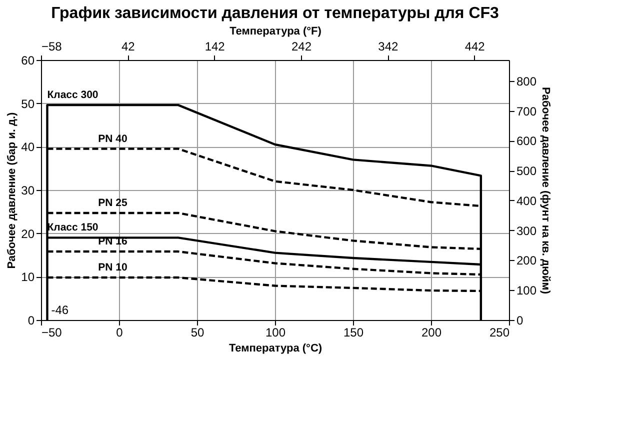  I want to click on y-tick-label: 10, so click(28, 277).